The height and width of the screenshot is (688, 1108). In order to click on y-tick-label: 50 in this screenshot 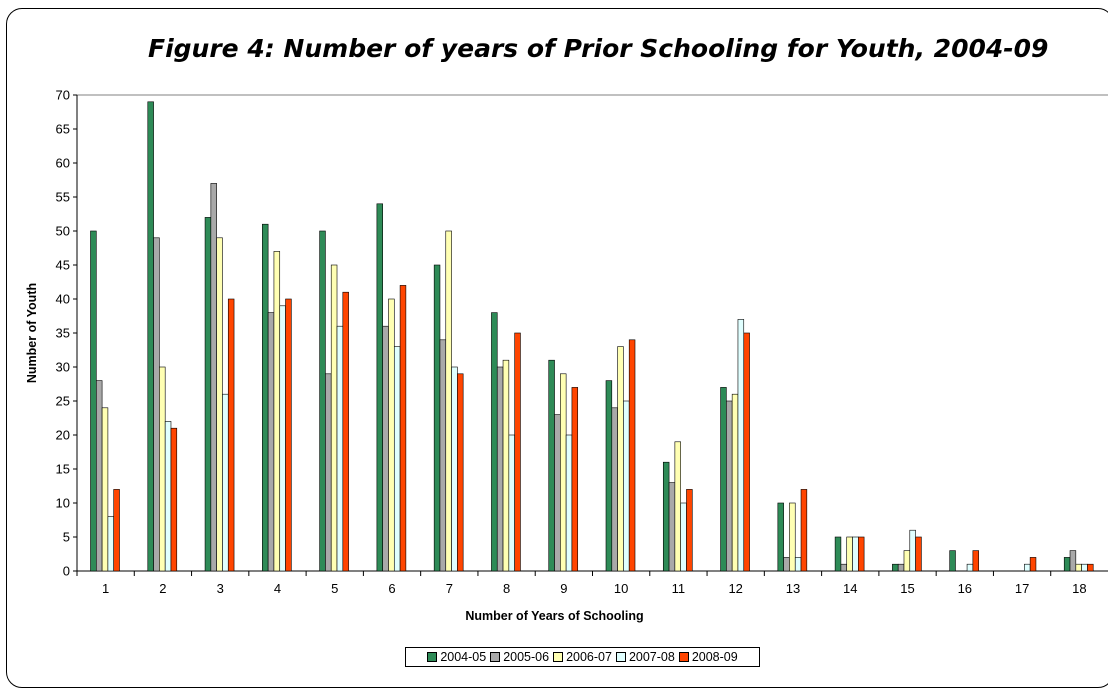, I will do `click(63, 231)`.